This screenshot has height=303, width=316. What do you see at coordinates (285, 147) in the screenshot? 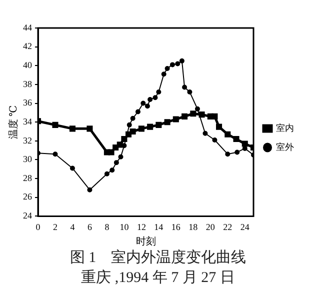
I see `legend-label: 室外` at bounding box center [285, 147].